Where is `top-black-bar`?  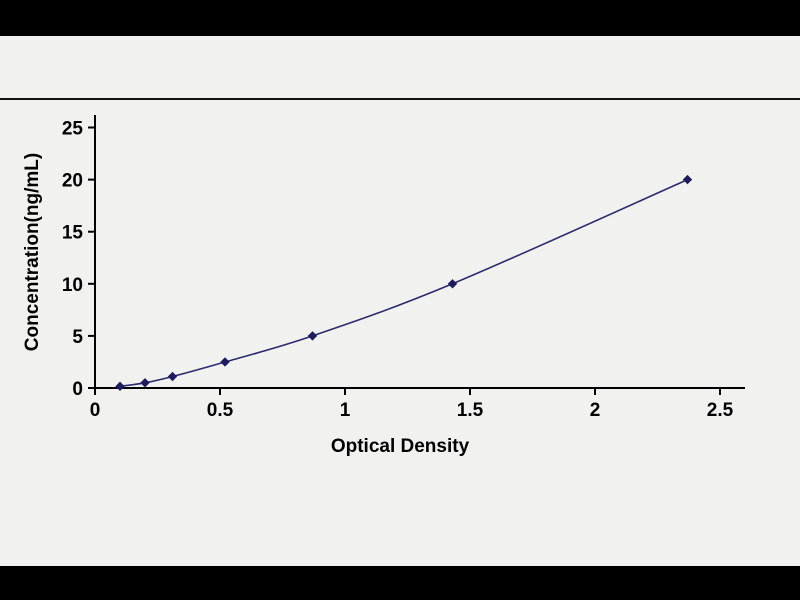 top-black-bar is located at coordinates (400, 18).